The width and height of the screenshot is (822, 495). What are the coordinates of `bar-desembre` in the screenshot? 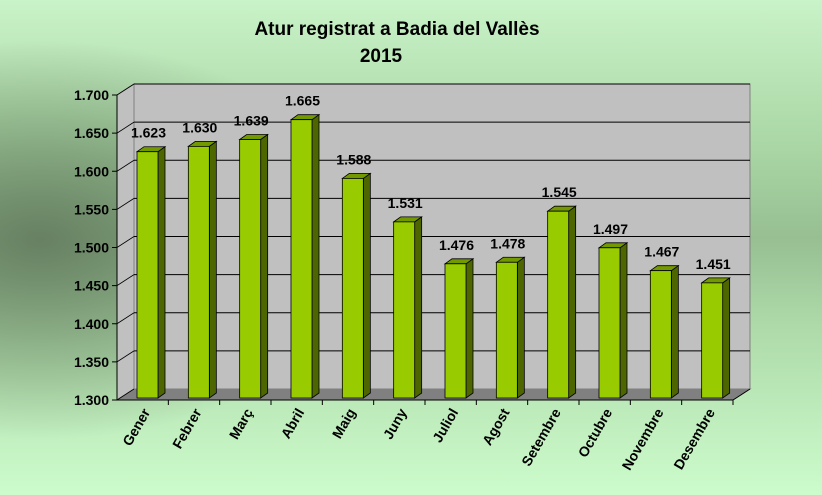 It's located at (715, 338).